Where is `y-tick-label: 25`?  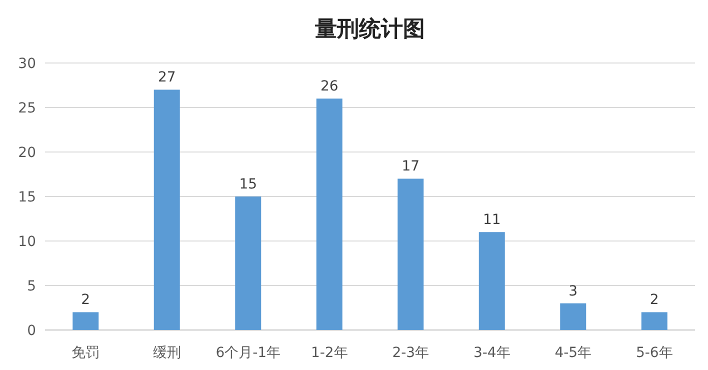
y-tick-label: 25 is located at coordinates (27, 108).